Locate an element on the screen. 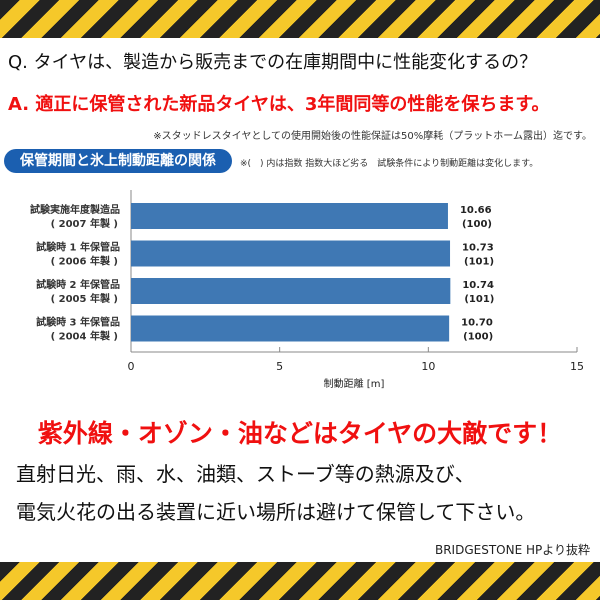  chart-note: ※( ) 内は指数 指数大ほど劣る 試験条件により制動距離は変化します。 is located at coordinates (389, 164).